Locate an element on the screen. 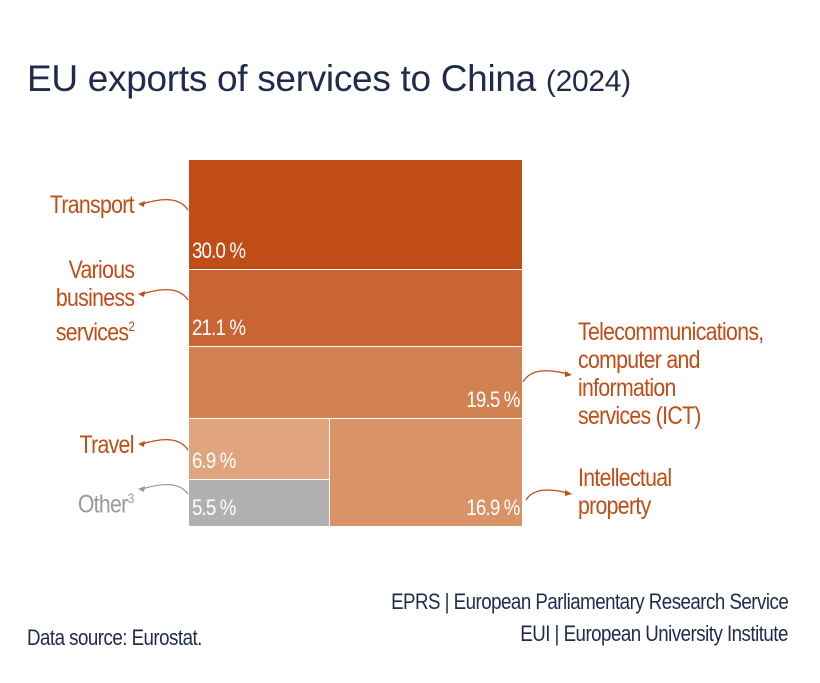 This screenshot has height=683, width=820. value-label: 5.5 % is located at coordinates (214, 507).